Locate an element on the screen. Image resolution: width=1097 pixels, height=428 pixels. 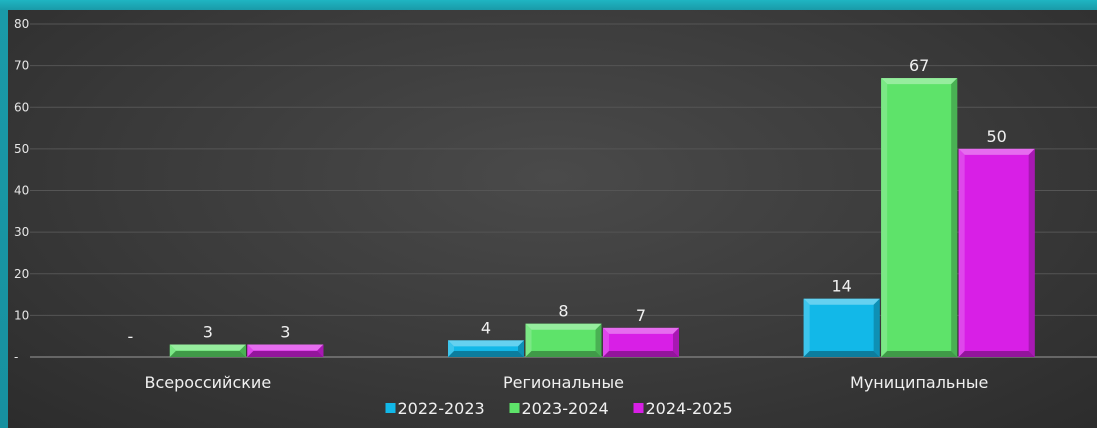
y-axis-ticks: - 10 20 30 40 50 60 70 80 is located at coordinates (21, 190).